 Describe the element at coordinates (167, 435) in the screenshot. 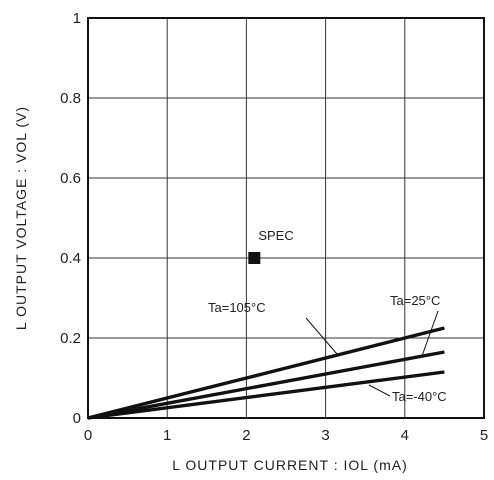

I see `x-tick-label-1: 1` at that location.